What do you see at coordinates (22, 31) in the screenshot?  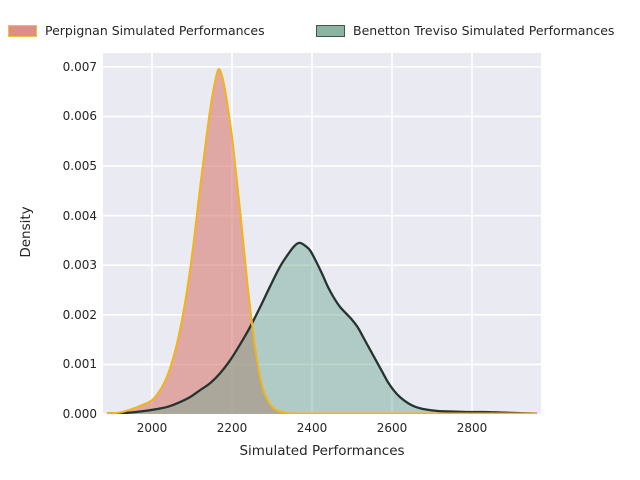 I see `legend-swatch-perpignan` at bounding box center [22, 31].